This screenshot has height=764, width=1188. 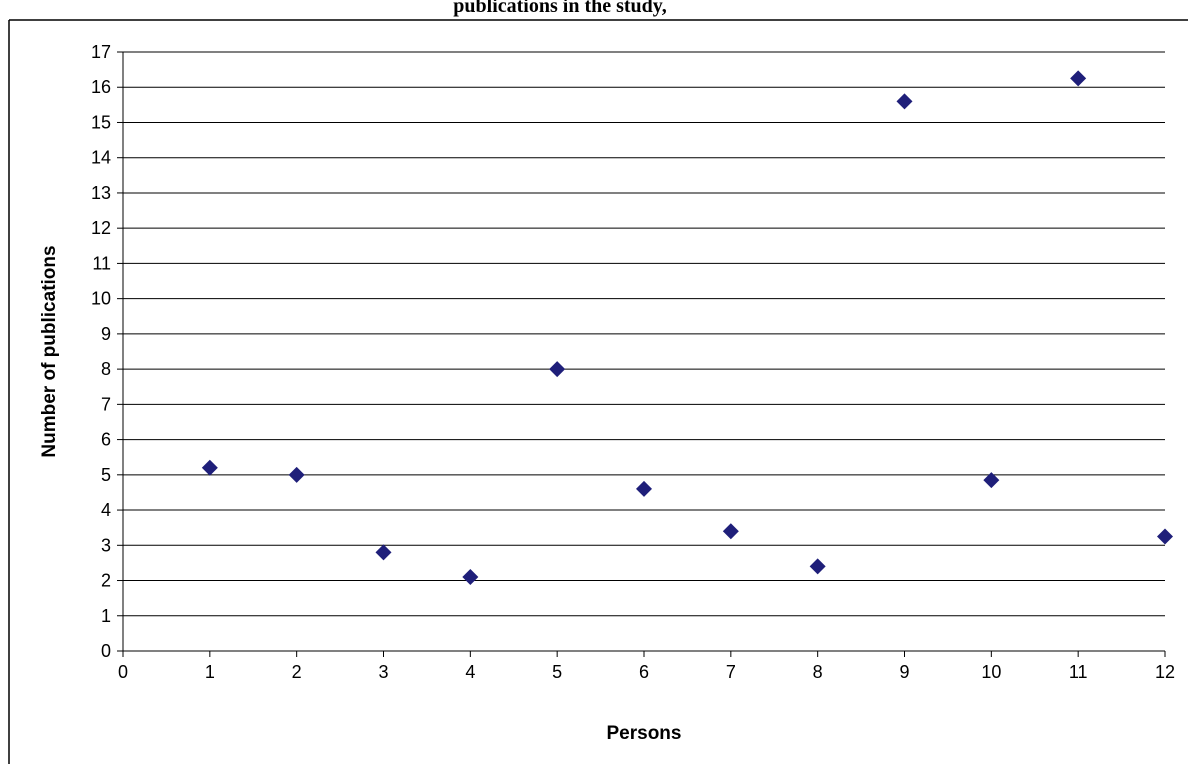 I want to click on y-tick-label: 17, so click(x=101, y=52).